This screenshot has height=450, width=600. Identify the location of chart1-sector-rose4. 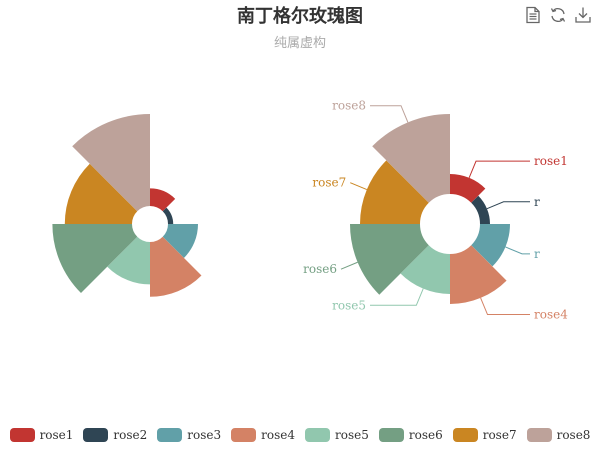
(176, 266).